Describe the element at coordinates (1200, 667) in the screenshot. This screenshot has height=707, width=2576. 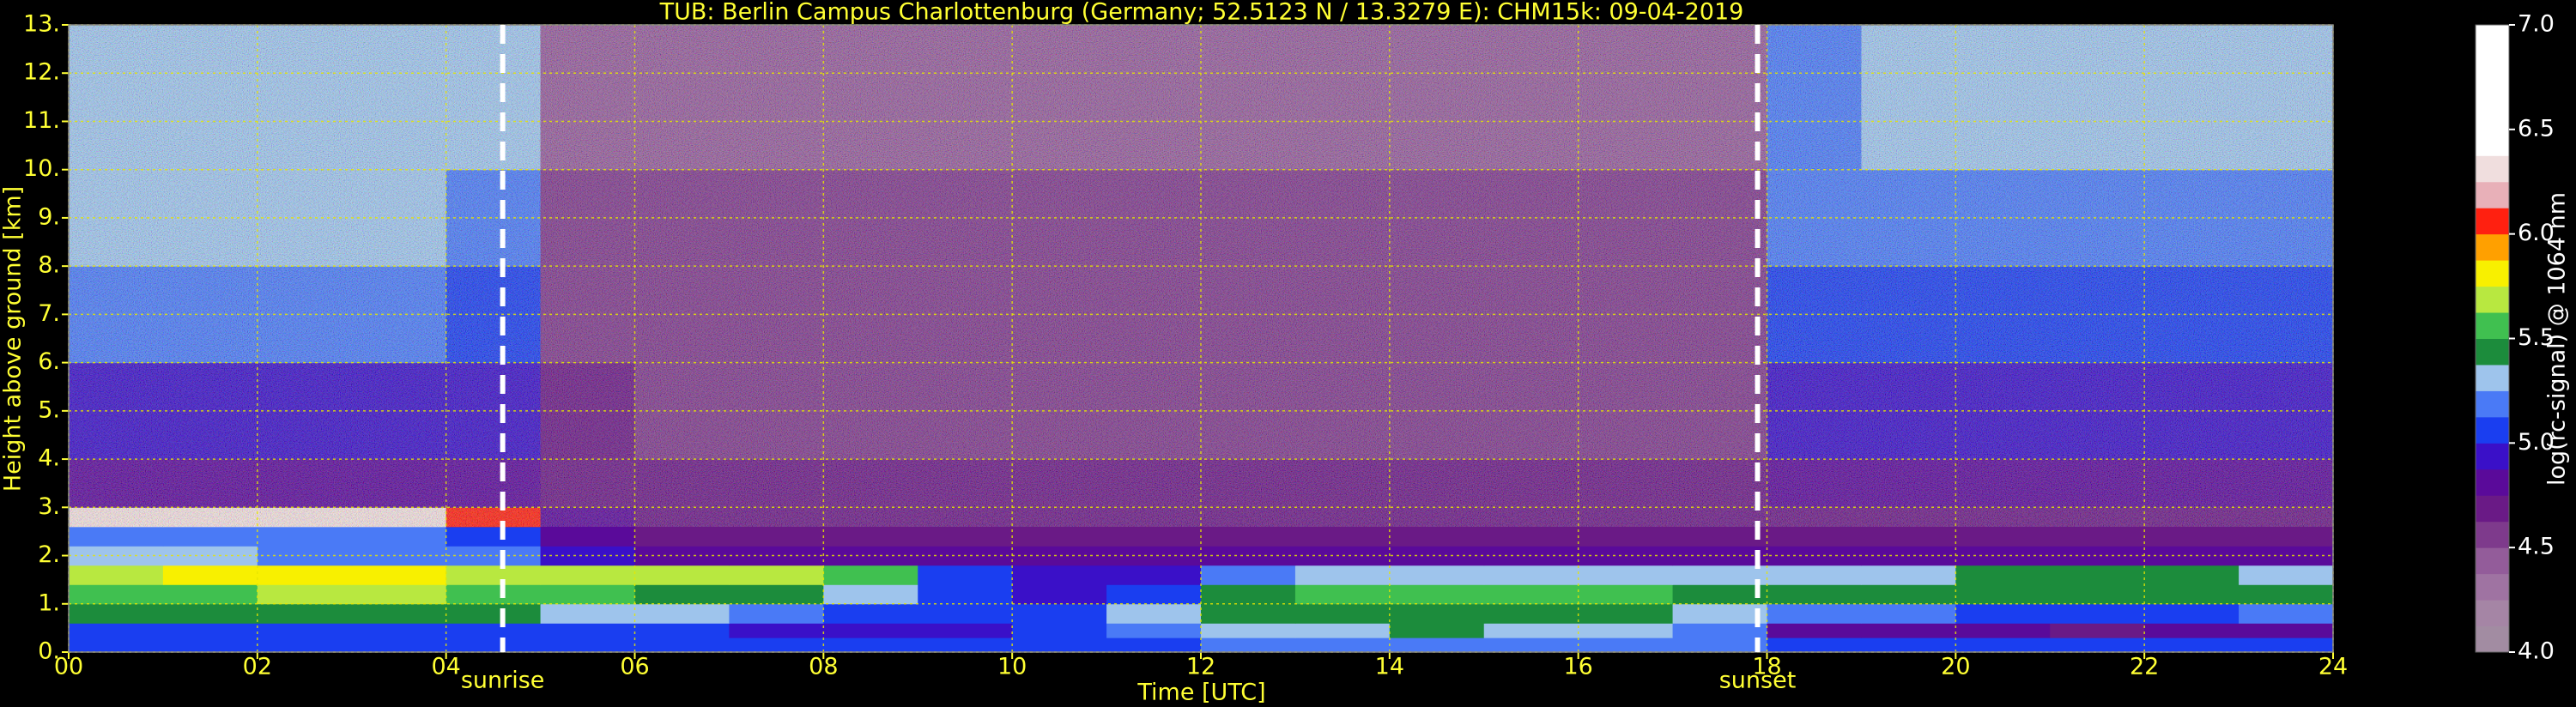
I see `x-tick-label: 12` at that location.